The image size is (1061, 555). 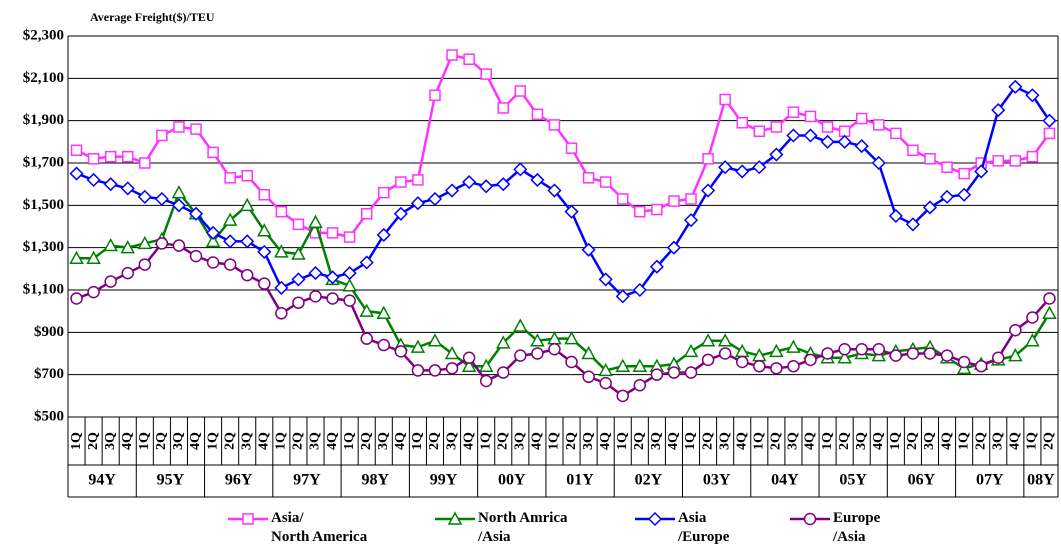 I want to click on y-tick-label: $2,100, so click(x=43, y=78).